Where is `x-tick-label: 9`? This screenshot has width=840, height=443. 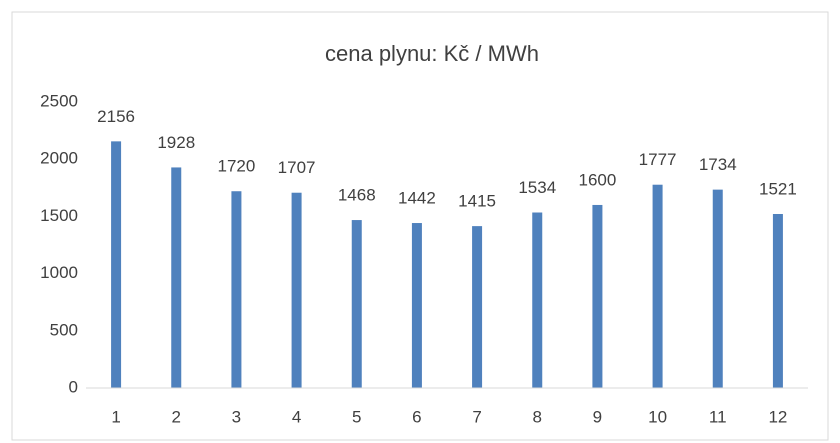
x-tick-label: 9 is located at coordinates (597, 416).